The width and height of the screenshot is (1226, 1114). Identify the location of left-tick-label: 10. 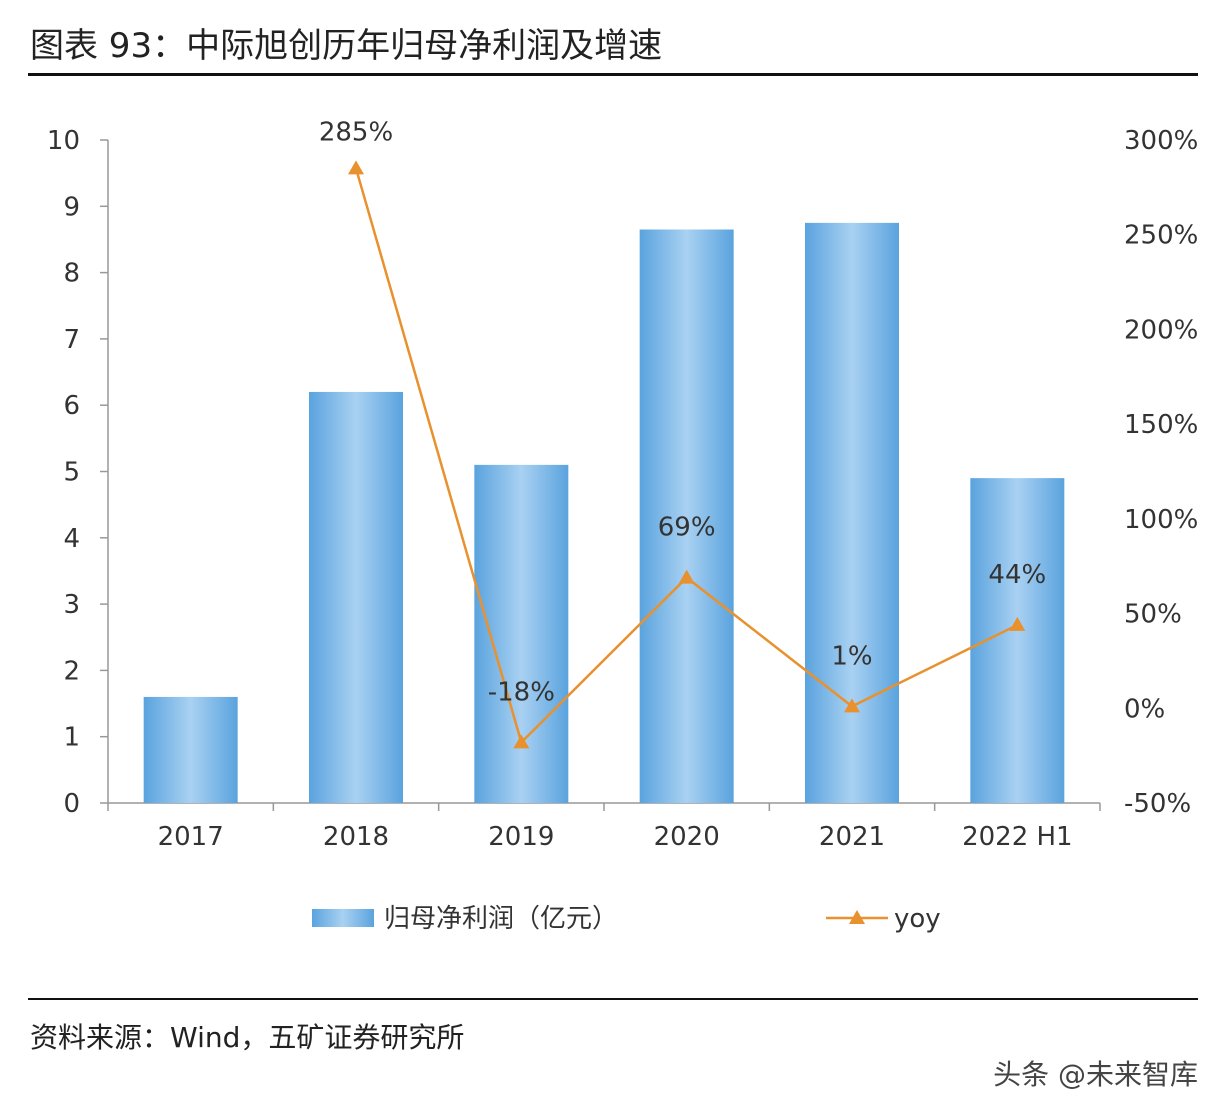
(63, 141).